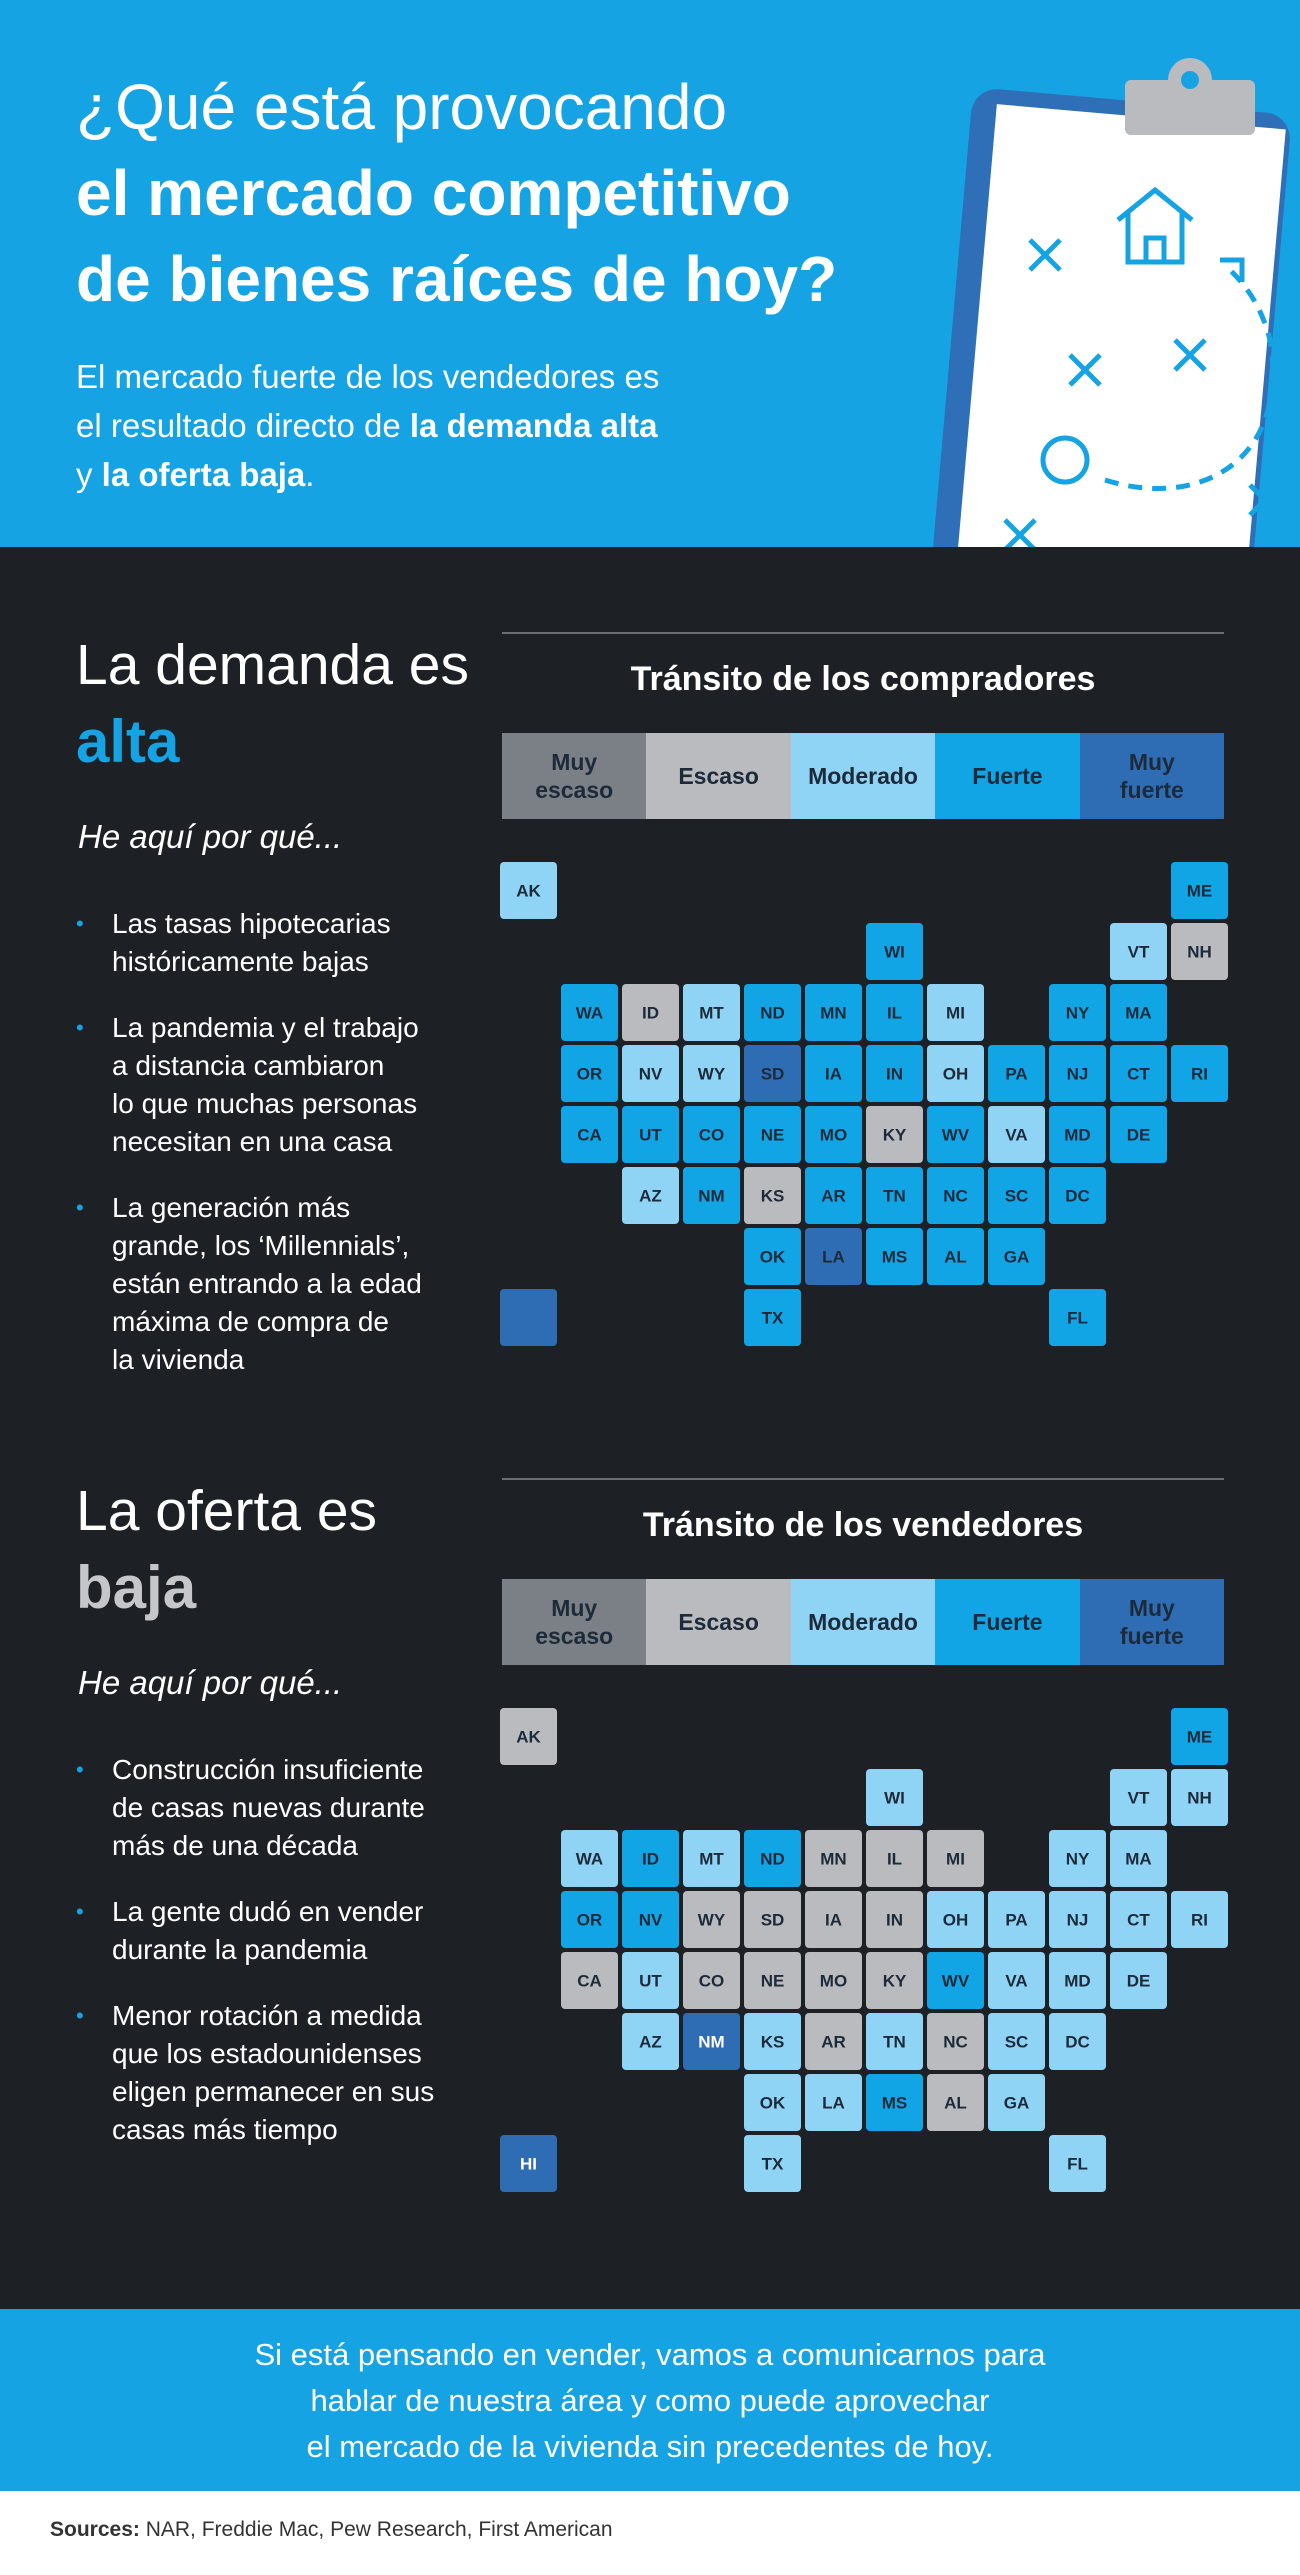 This screenshot has height=2575, width=1300. Describe the element at coordinates (261, 1245) in the screenshot. I see `bullet-line: grande, los ‘Millennials’,` at that location.